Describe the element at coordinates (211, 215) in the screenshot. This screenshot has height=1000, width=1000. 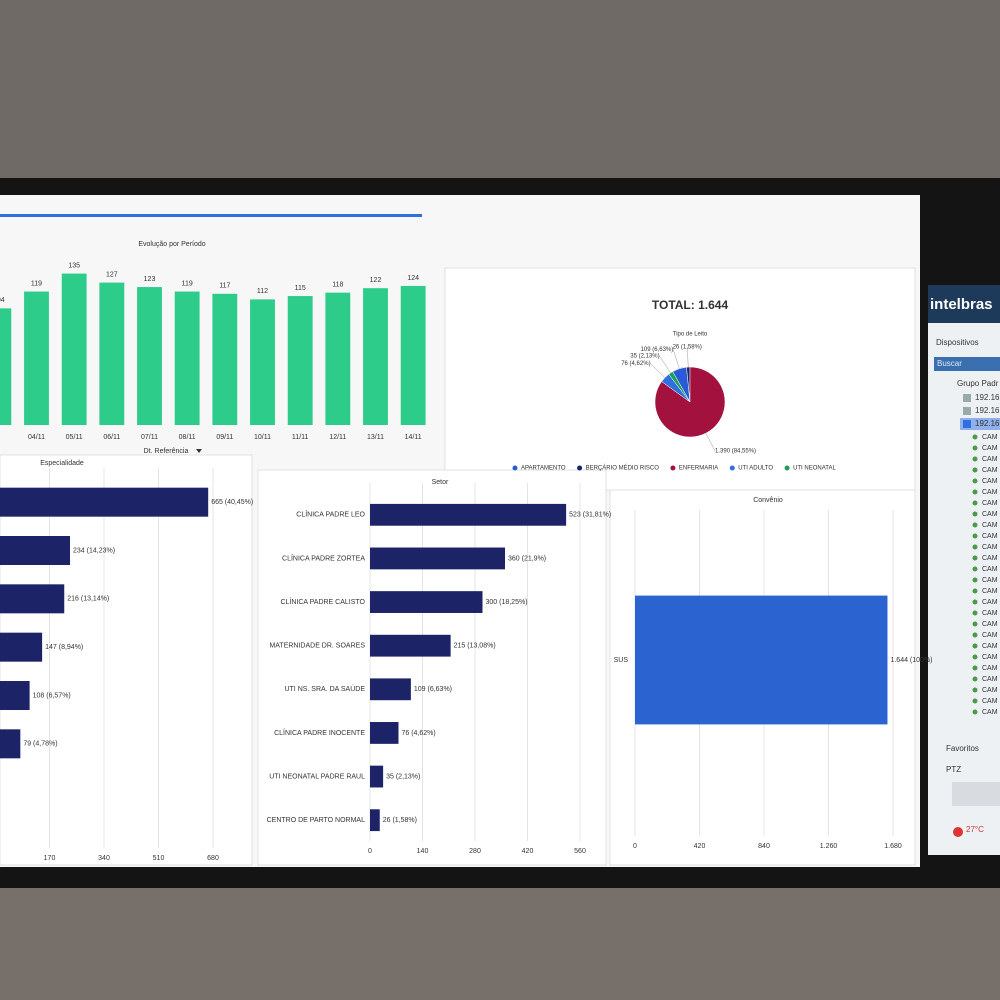
I see `tab-indicator` at that location.